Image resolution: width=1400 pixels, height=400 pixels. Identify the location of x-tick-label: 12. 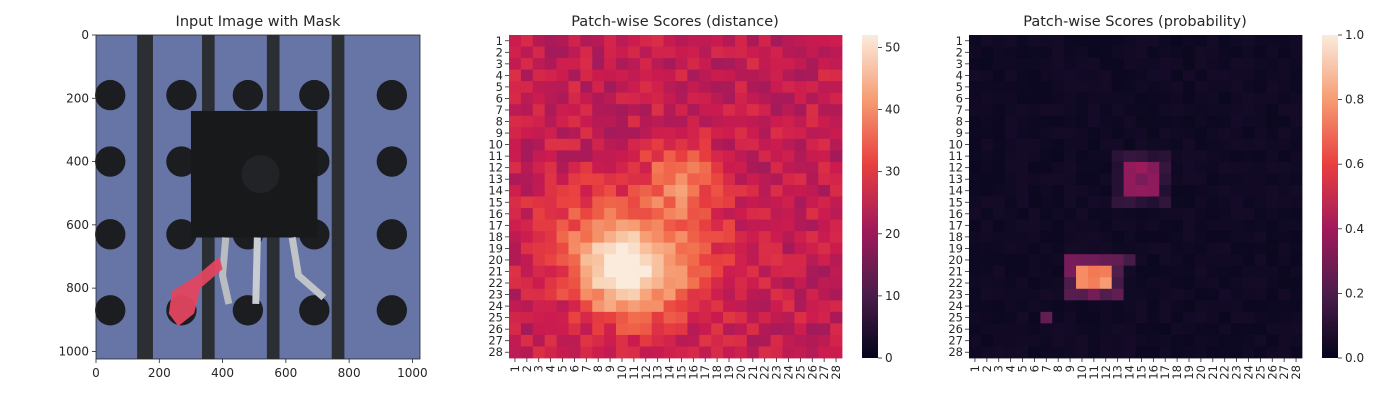
(646, 372).